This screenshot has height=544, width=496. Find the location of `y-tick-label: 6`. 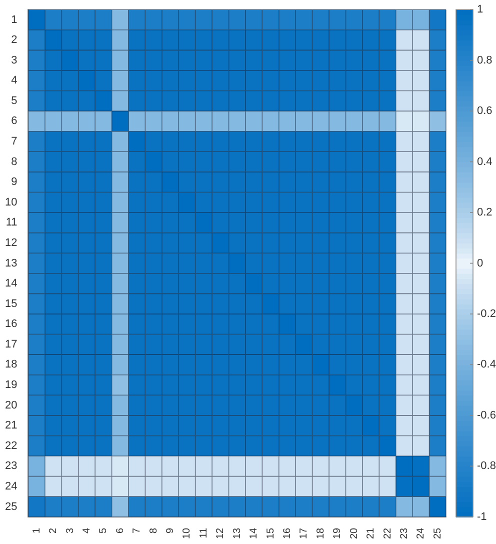

y-tick-label: 6 is located at coordinates (14, 121).